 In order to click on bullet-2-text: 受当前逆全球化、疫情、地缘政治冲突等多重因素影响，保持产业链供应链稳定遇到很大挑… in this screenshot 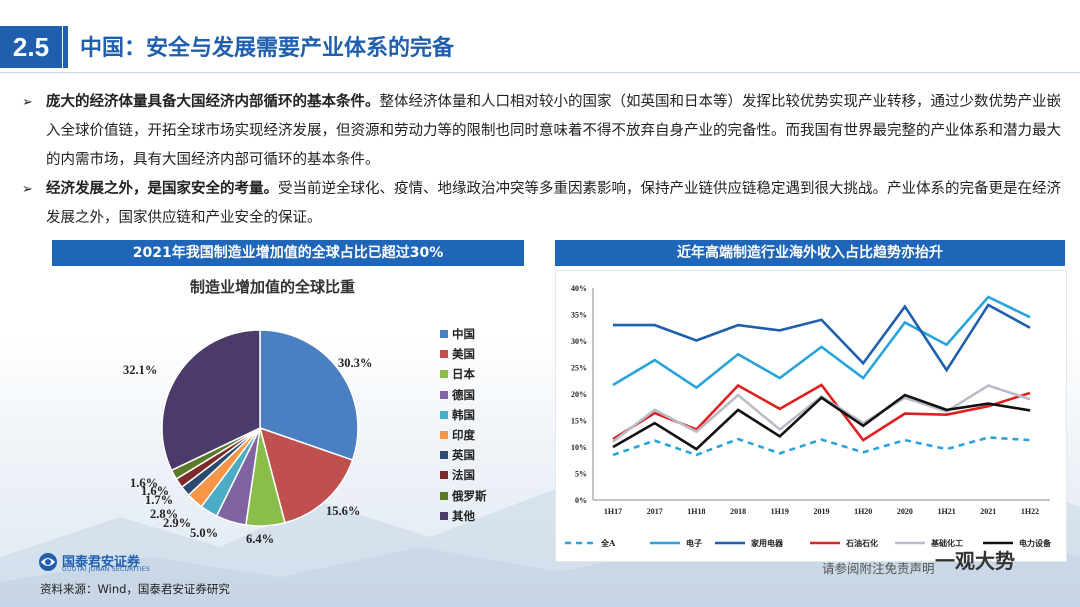, I will do `click(553, 203)`.